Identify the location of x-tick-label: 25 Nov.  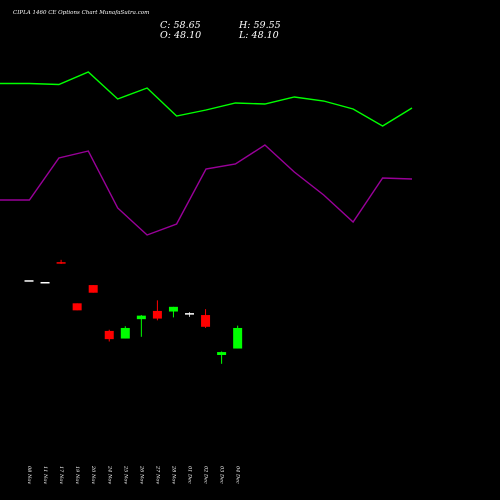
(125, 474).